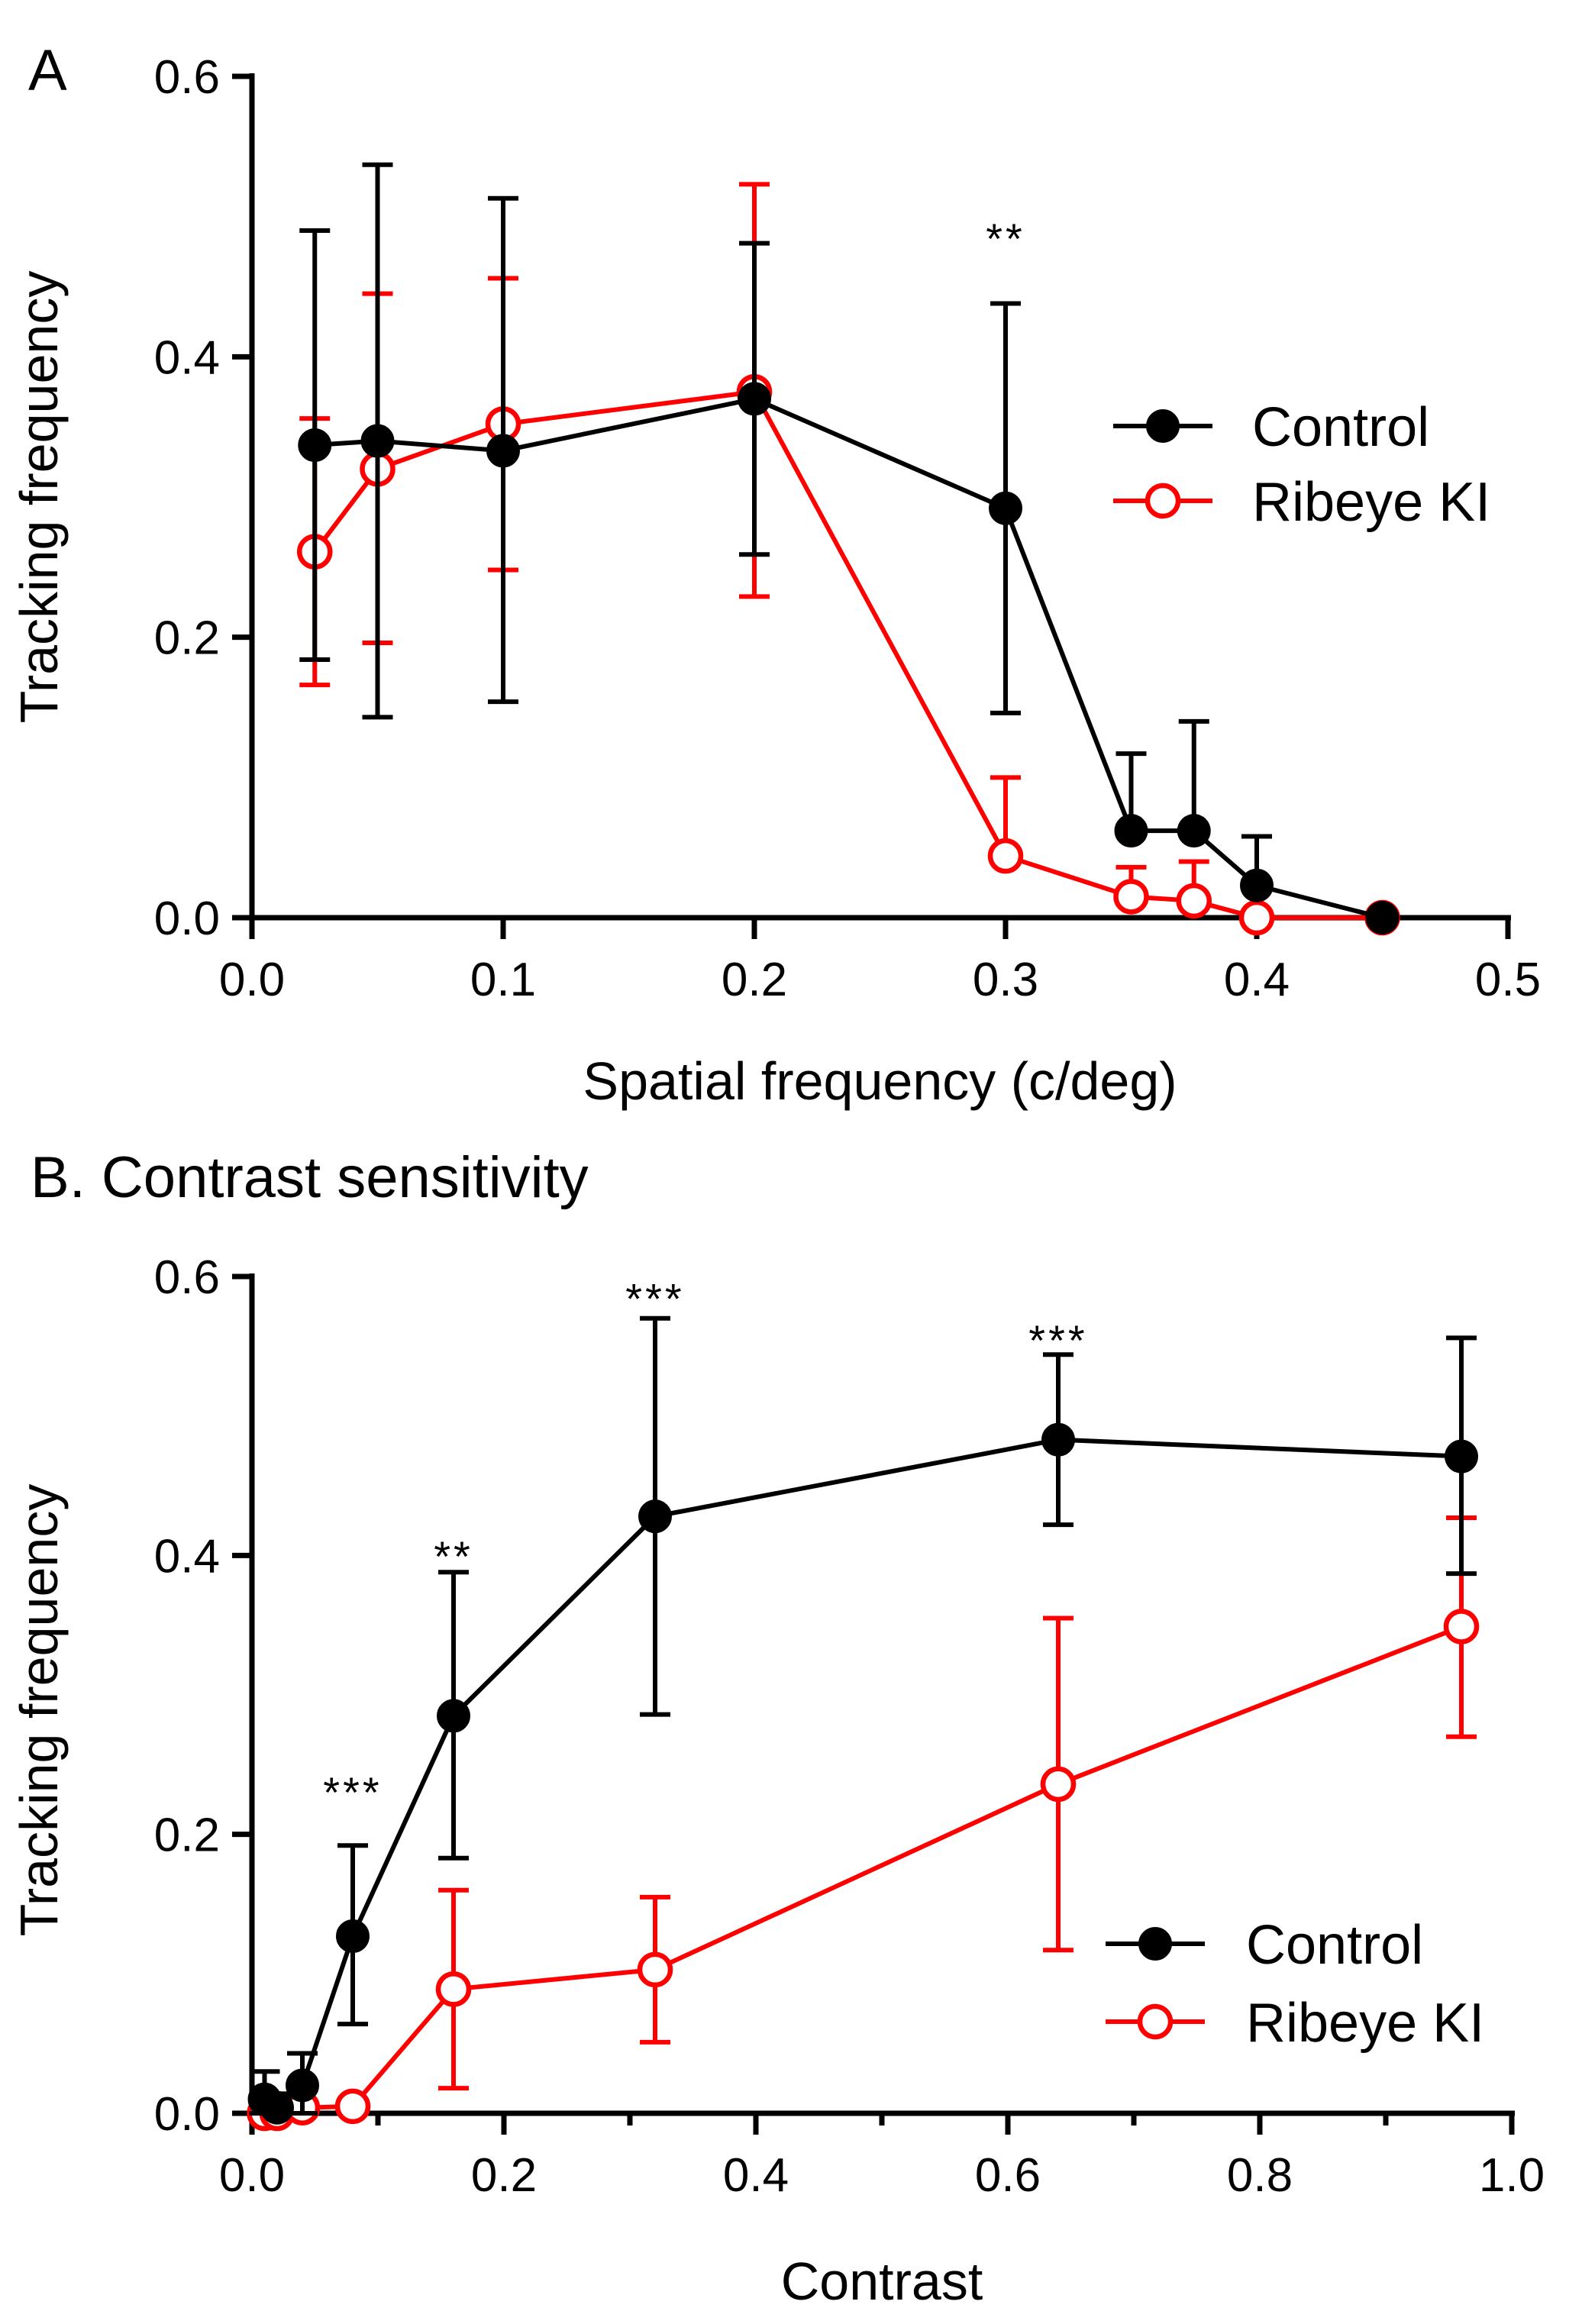  I want to click on x-tick-label: 0.3, so click(1005, 980).